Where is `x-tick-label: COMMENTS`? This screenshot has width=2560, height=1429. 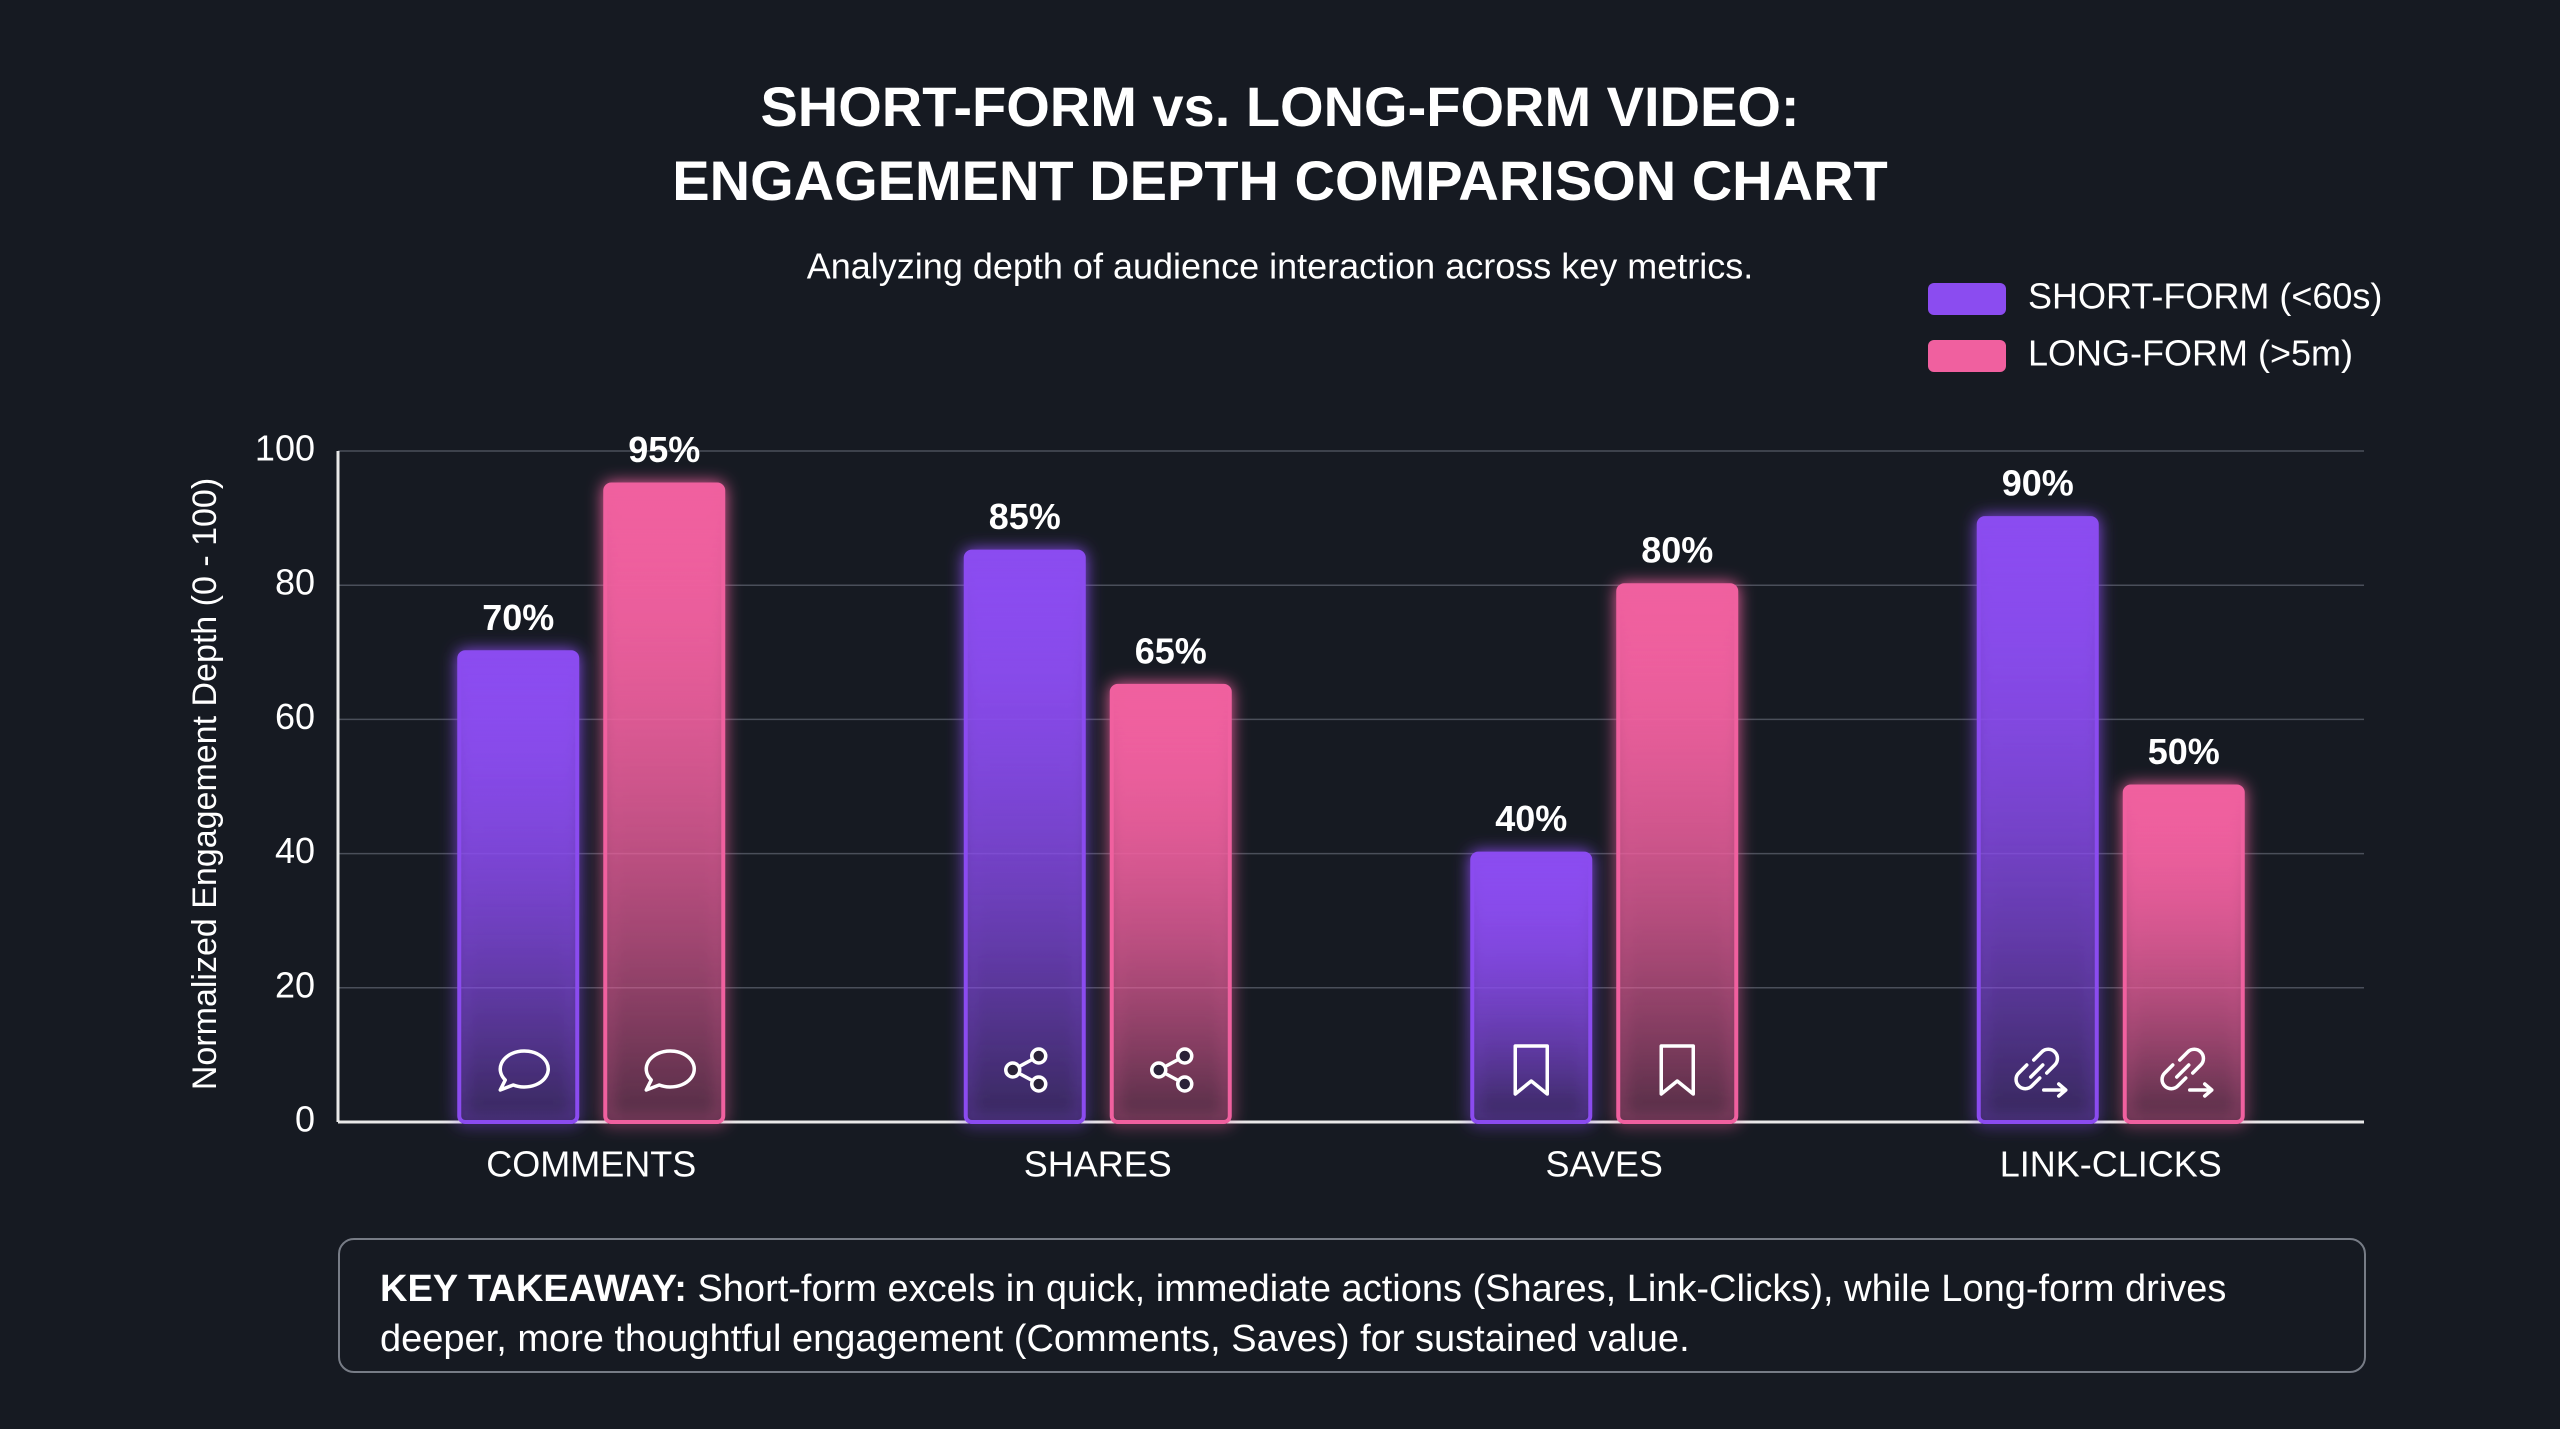 x-tick-label: COMMENTS is located at coordinates (591, 1164).